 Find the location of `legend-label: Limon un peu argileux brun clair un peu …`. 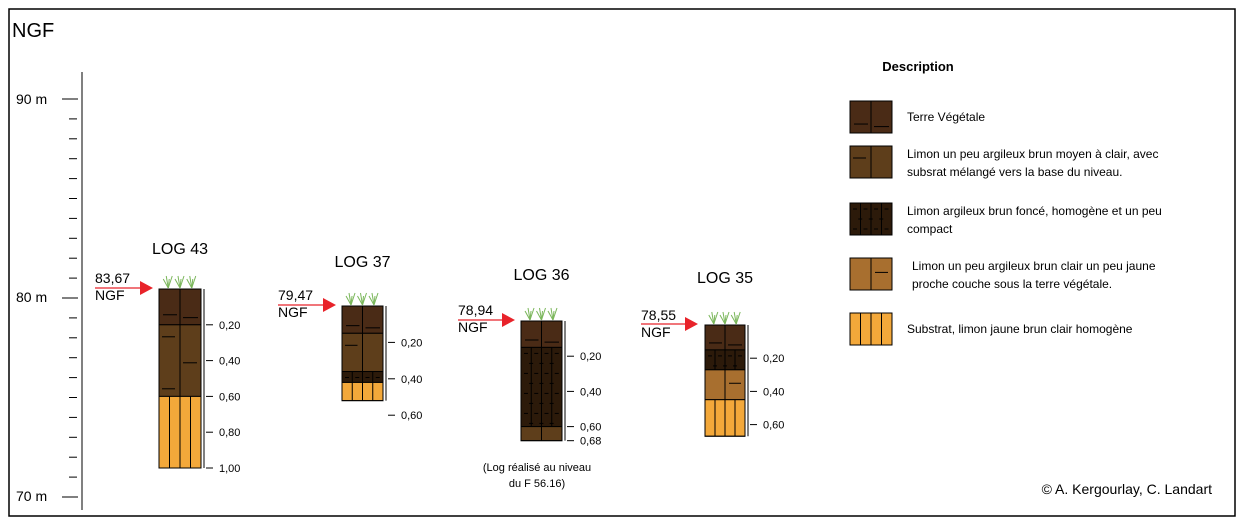

legend-label: Limon un peu argileux brun clair un peu … is located at coordinates (1034, 266).